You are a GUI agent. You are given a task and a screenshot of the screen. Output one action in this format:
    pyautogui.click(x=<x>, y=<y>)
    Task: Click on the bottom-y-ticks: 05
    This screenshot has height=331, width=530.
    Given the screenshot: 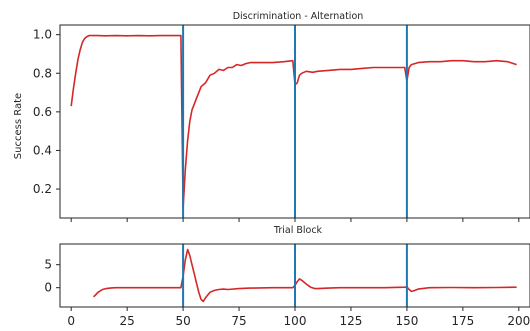 What is the action you would take?
    pyautogui.click(x=52, y=276)
    